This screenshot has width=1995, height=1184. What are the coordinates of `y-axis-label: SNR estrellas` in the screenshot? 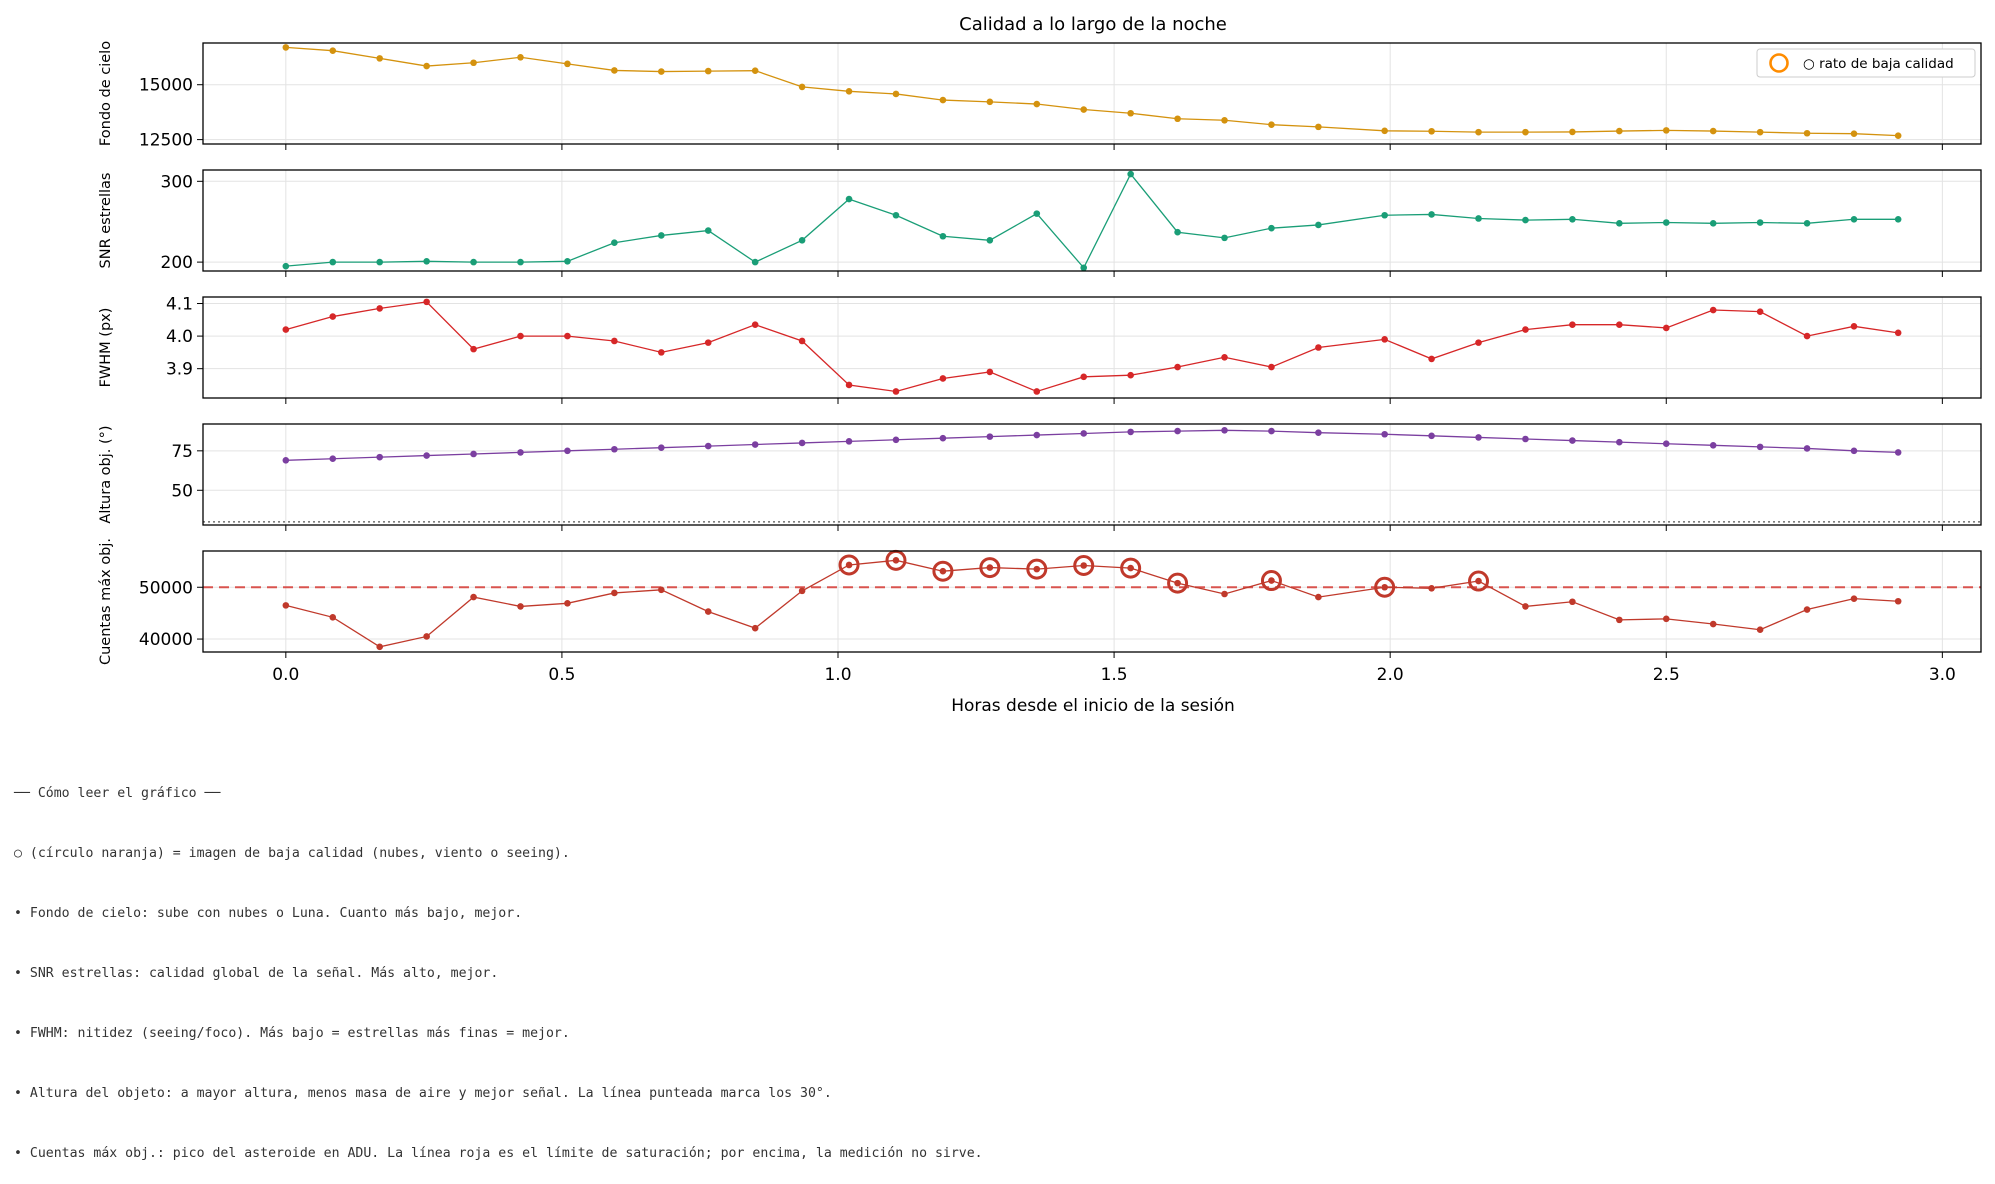 It's located at (106, 221).